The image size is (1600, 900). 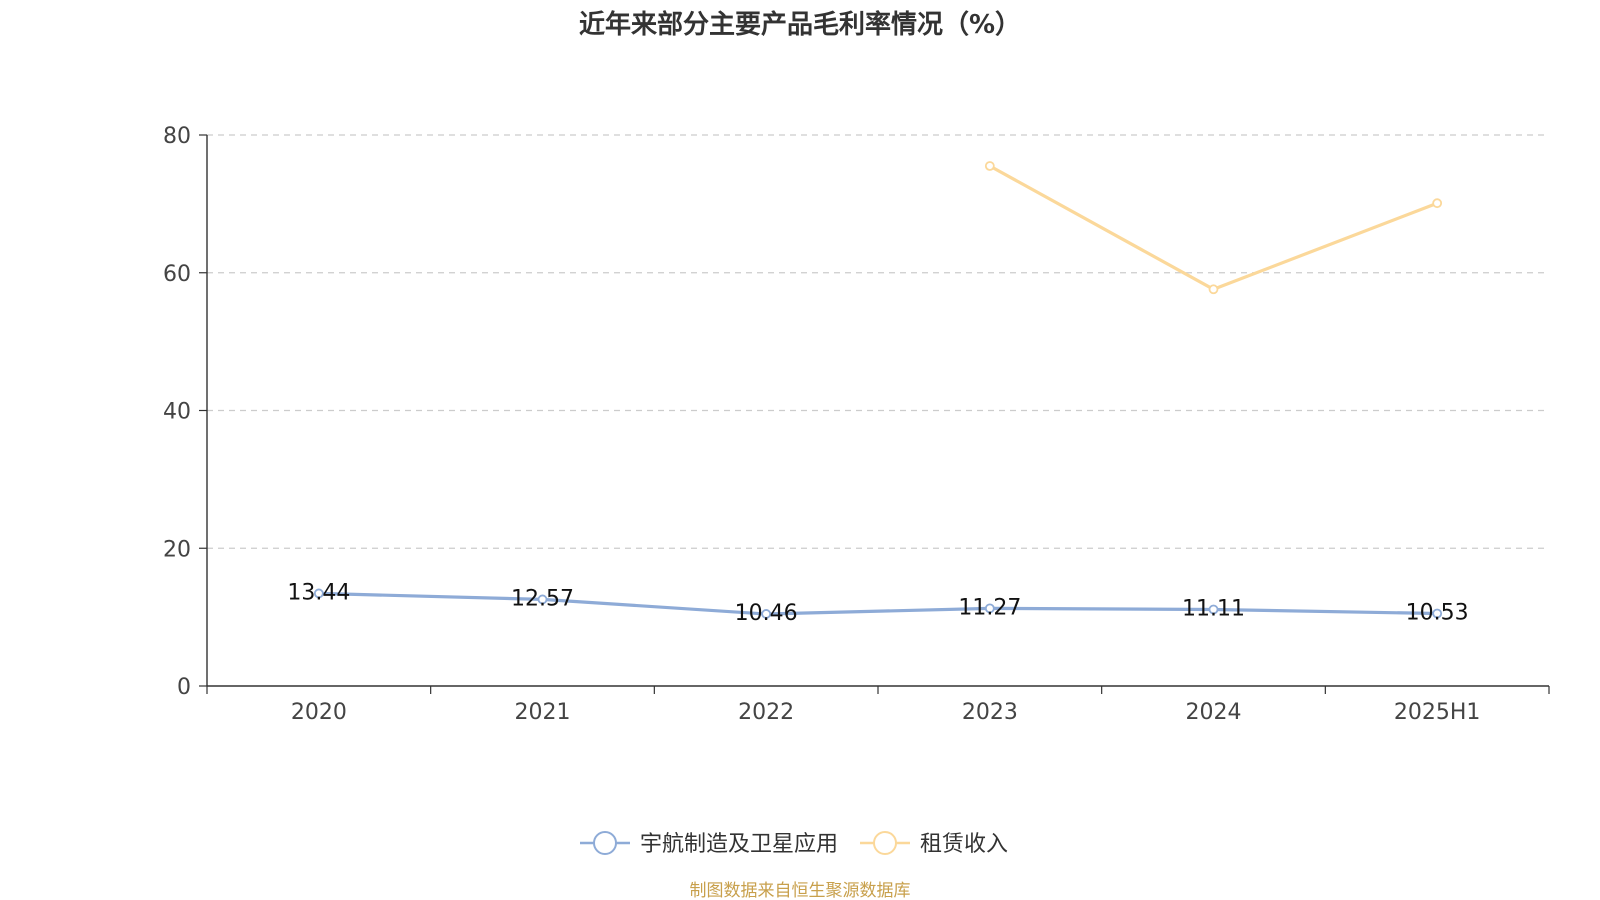 What do you see at coordinates (543, 712) in the screenshot?
I see `x-tick-label: 2021` at bounding box center [543, 712].